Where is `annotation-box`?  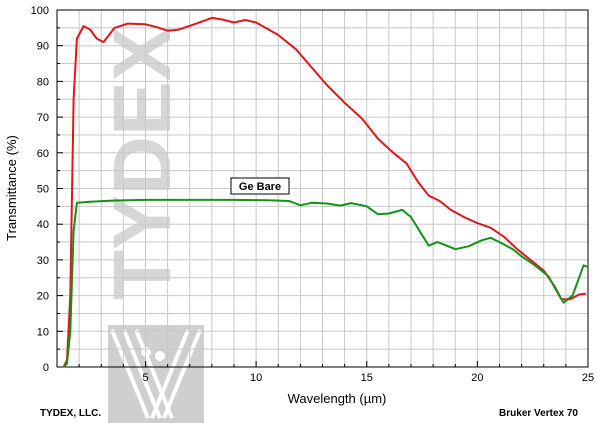 annotation-box is located at coordinates (260, 186).